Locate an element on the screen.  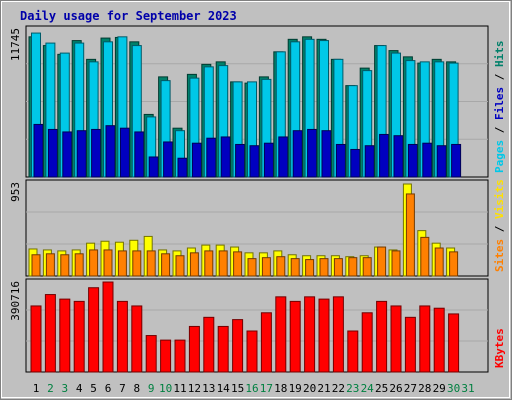
x-tick-label-31: 31 is located at coordinates (467, 388).